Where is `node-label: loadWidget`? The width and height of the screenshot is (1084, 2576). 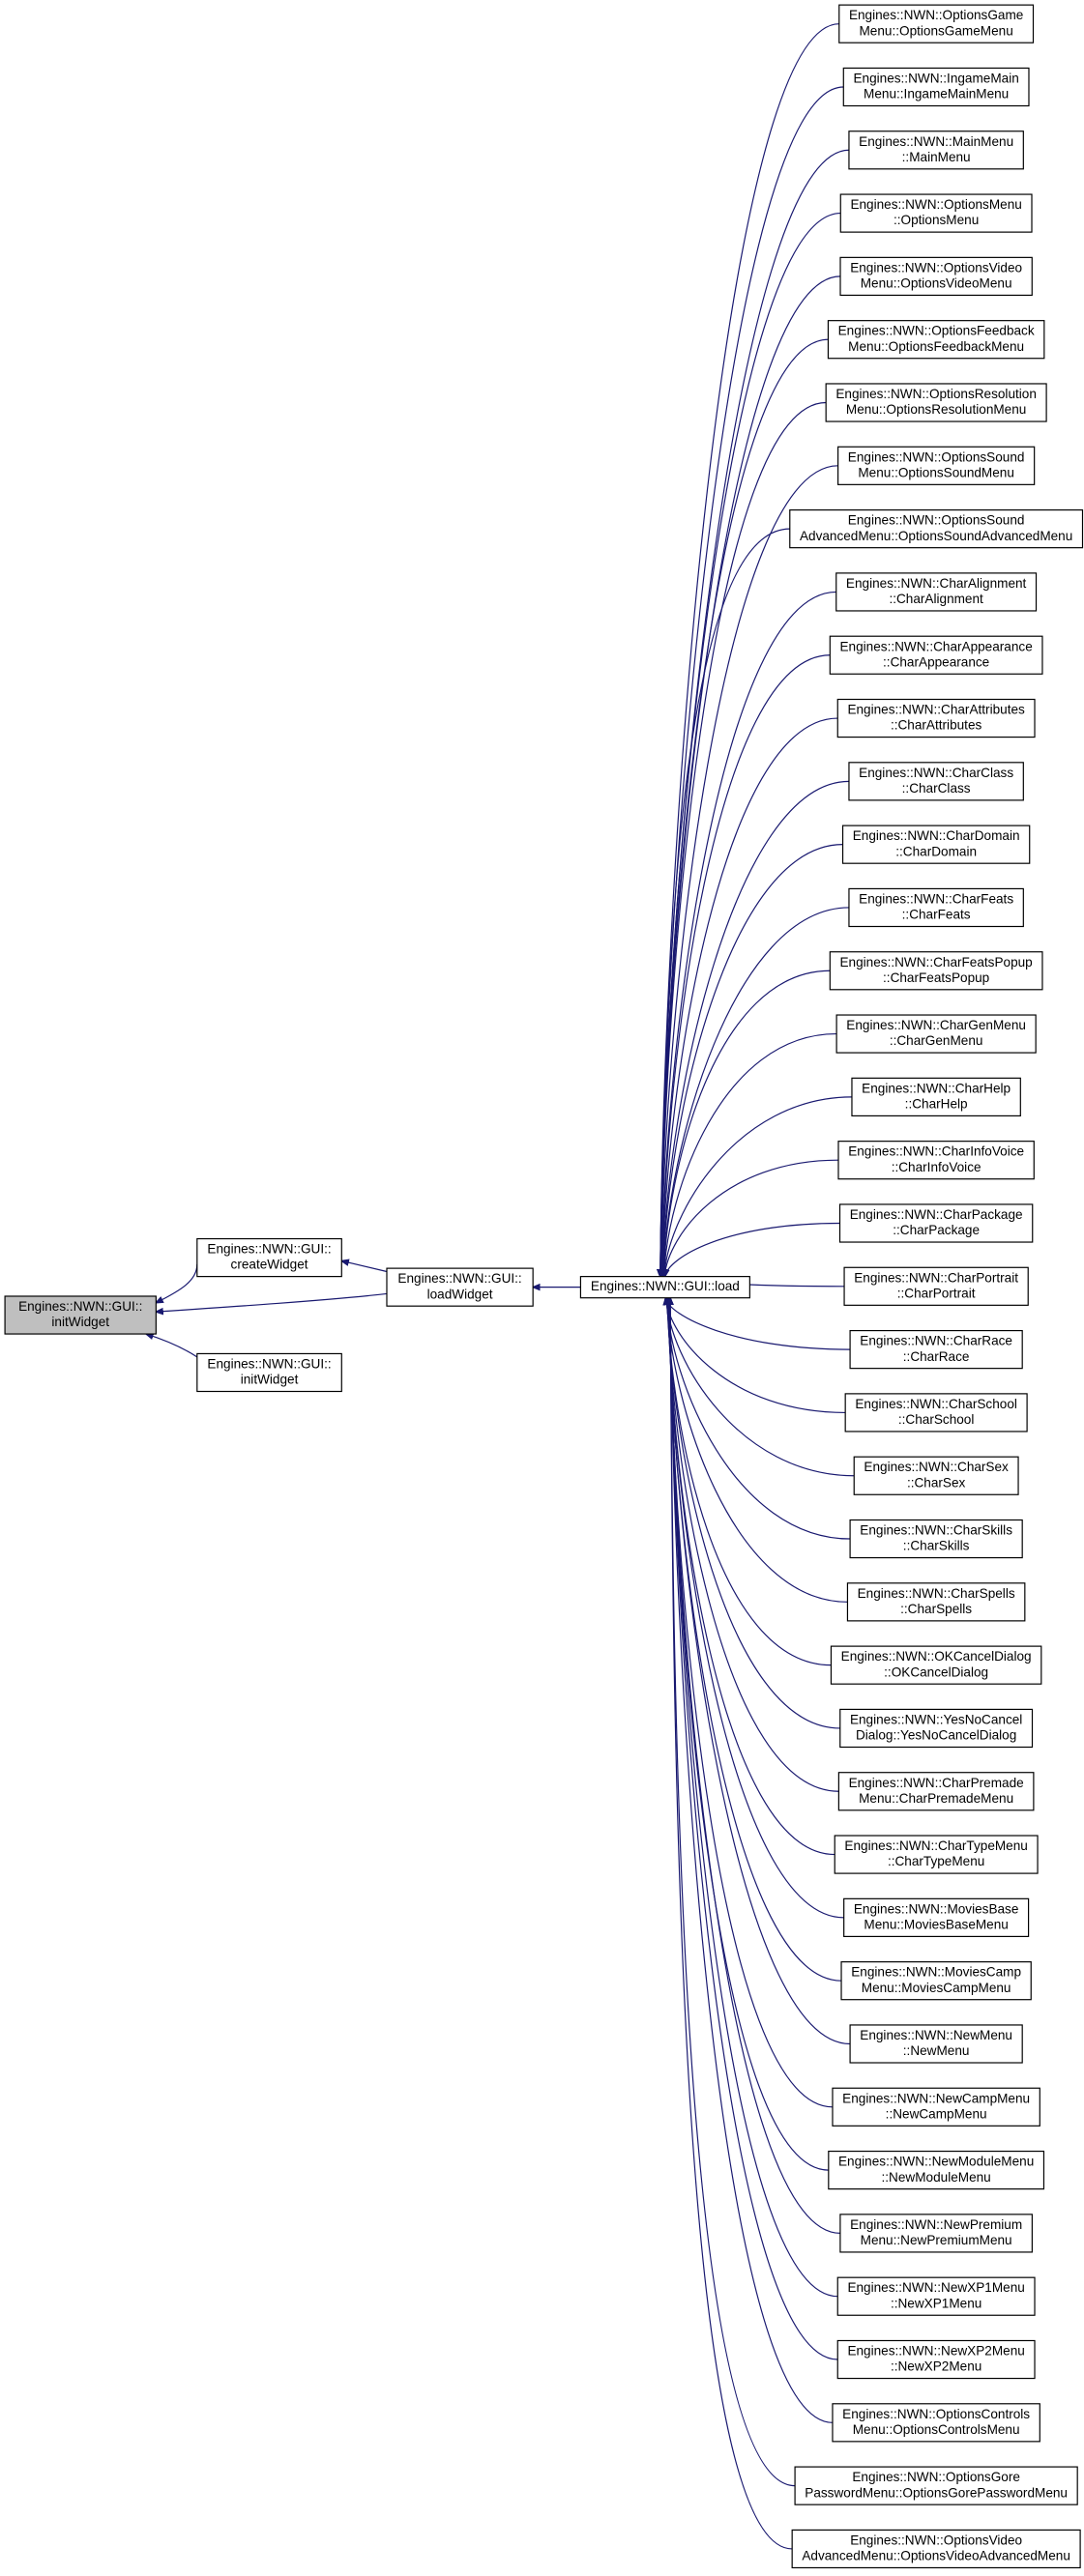 node-label: loadWidget is located at coordinates (460, 1294).